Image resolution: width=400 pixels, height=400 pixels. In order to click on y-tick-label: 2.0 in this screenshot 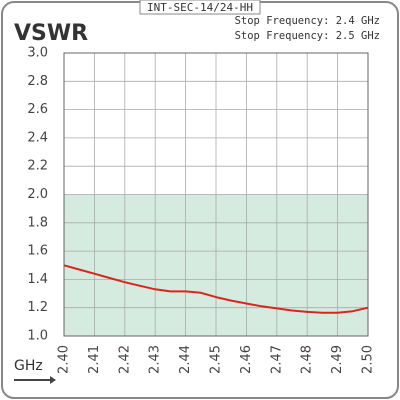, I will do `click(37, 194)`.